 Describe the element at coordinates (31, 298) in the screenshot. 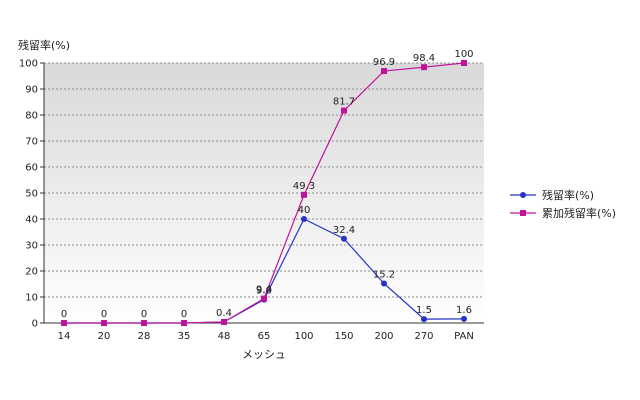

I see `y-tick-label-10: 10` at that location.